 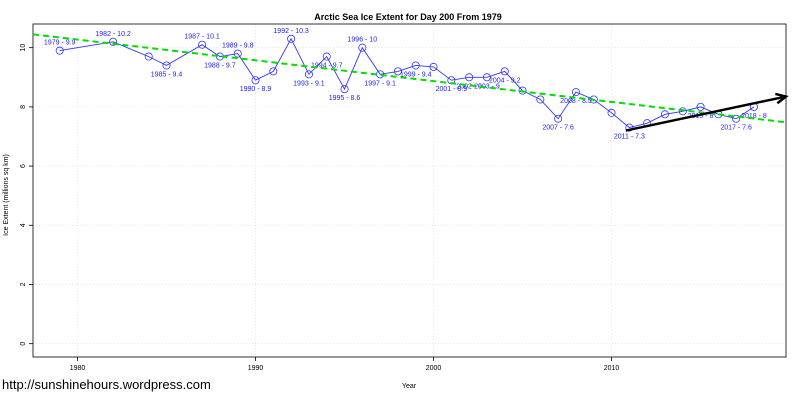 I want to click on point-label: 1979 - 9.9, so click(x=60, y=43).